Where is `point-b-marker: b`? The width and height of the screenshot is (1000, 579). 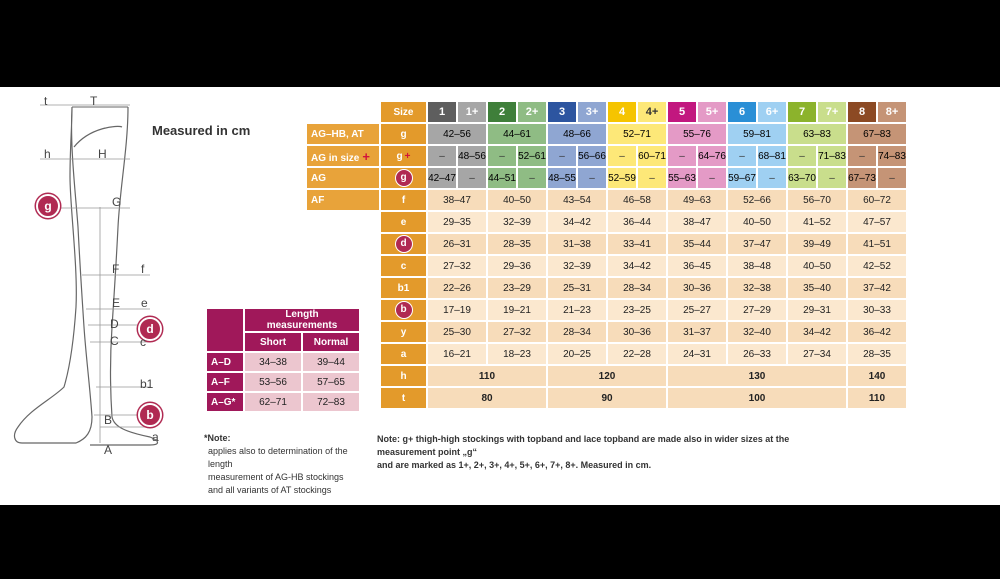
point-b-marker: b is located at coordinates (150, 415).